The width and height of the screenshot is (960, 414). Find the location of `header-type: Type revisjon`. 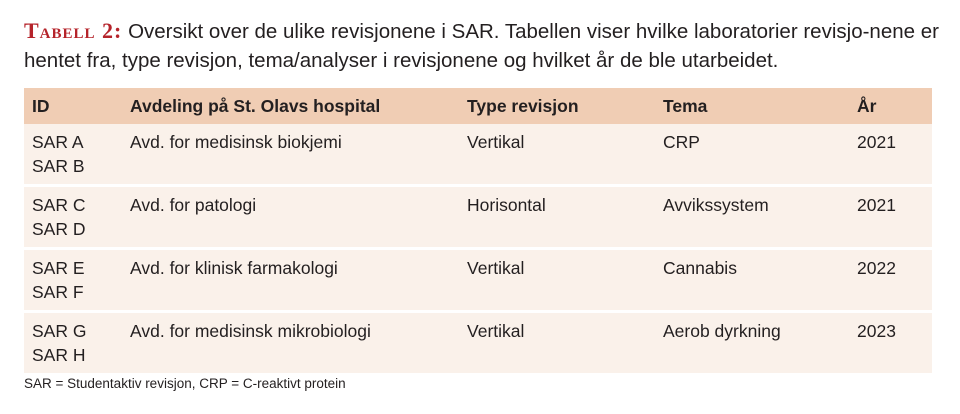

header-type: Type revisjon is located at coordinates (523, 105).